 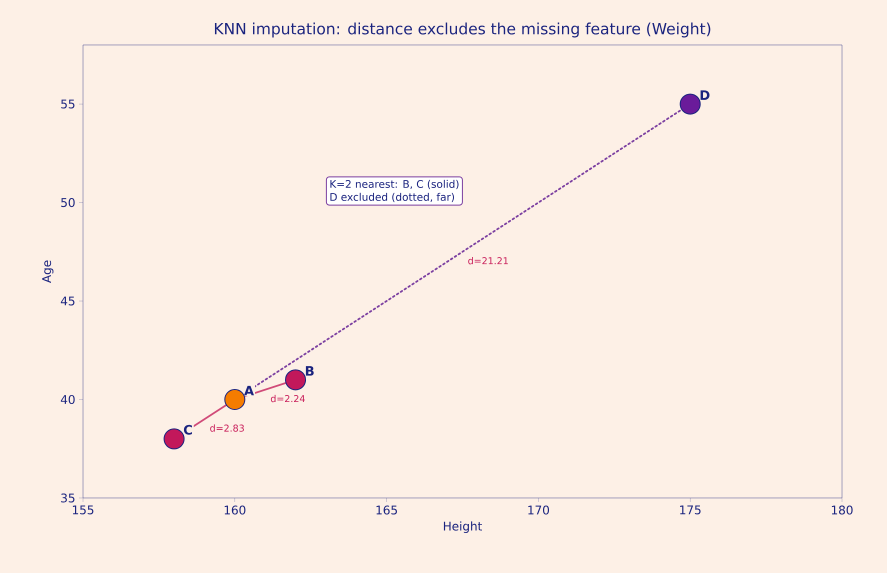 What do you see at coordinates (287, 398) in the screenshot?
I see `annotation: d=2.24` at bounding box center [287, 398].